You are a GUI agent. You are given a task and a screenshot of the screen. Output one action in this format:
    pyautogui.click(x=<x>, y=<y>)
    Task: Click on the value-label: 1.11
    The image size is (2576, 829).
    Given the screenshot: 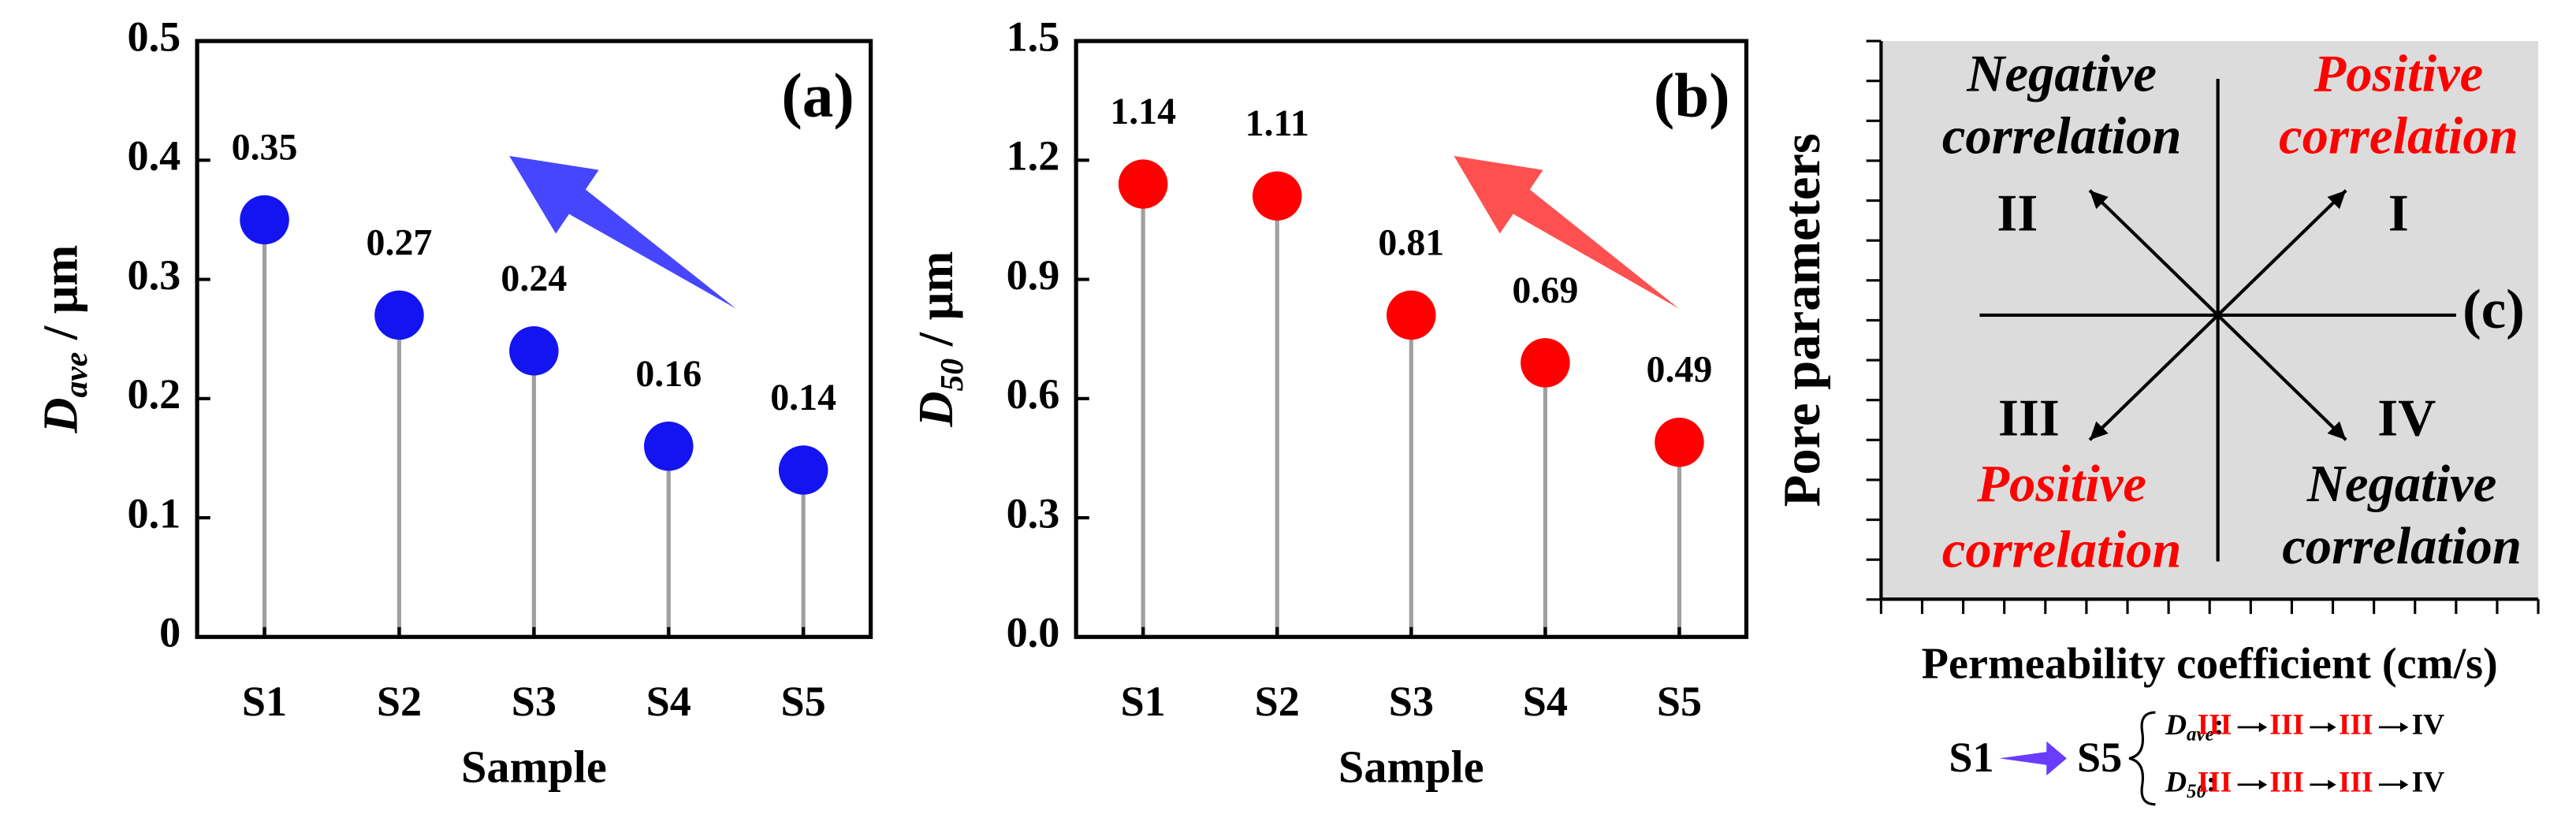 What is the action you would take?
    pyautogui.click(x=1277, y=123)
    